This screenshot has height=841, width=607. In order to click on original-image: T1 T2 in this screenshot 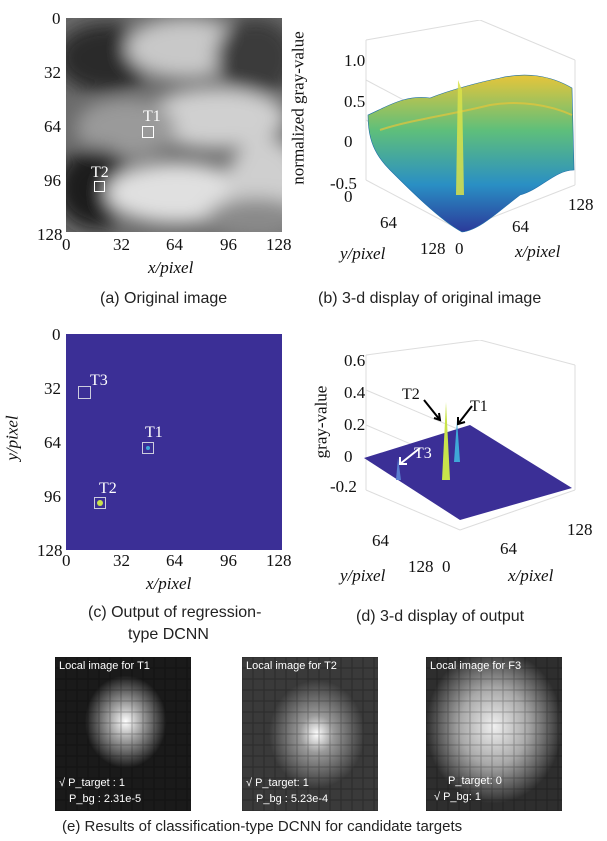, I will do `click(174, 125)`.